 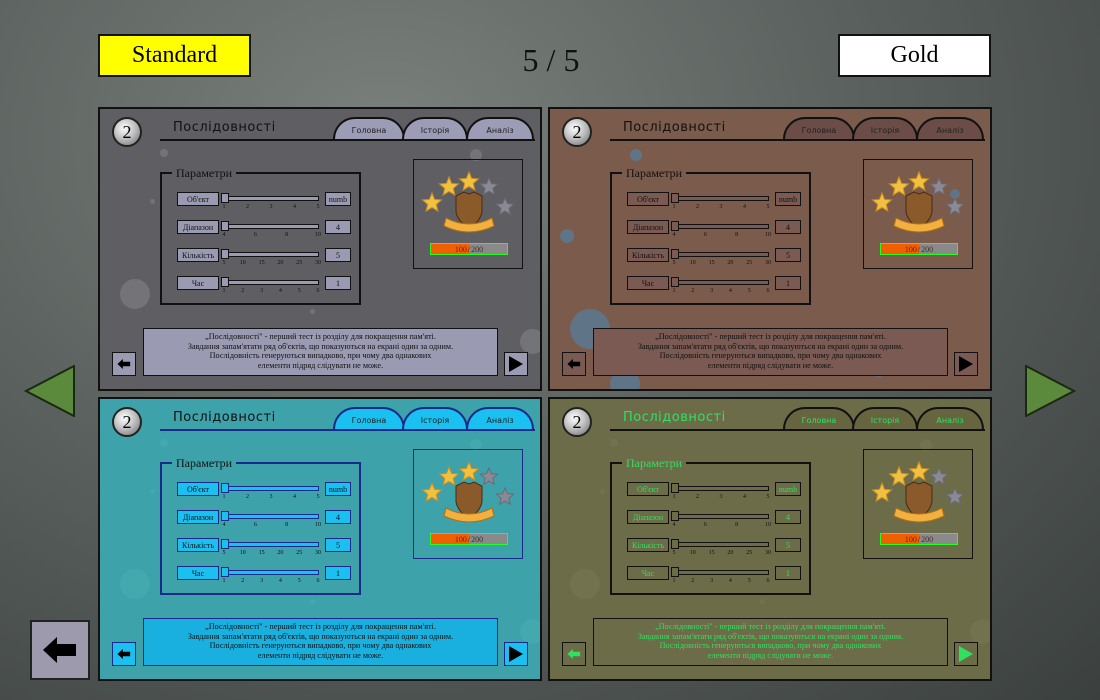 What do you see at coordinates (468, 201) in the screenshot?
I see `rank-emblem` at bounding box center [468, 201].